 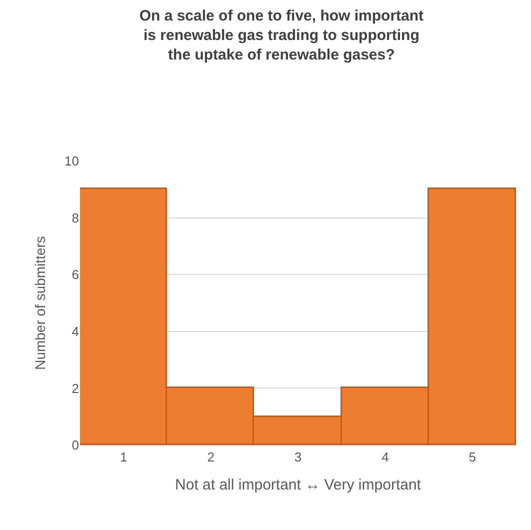 I want to click on x-tick-label: 5, so click(x=472, y=457).